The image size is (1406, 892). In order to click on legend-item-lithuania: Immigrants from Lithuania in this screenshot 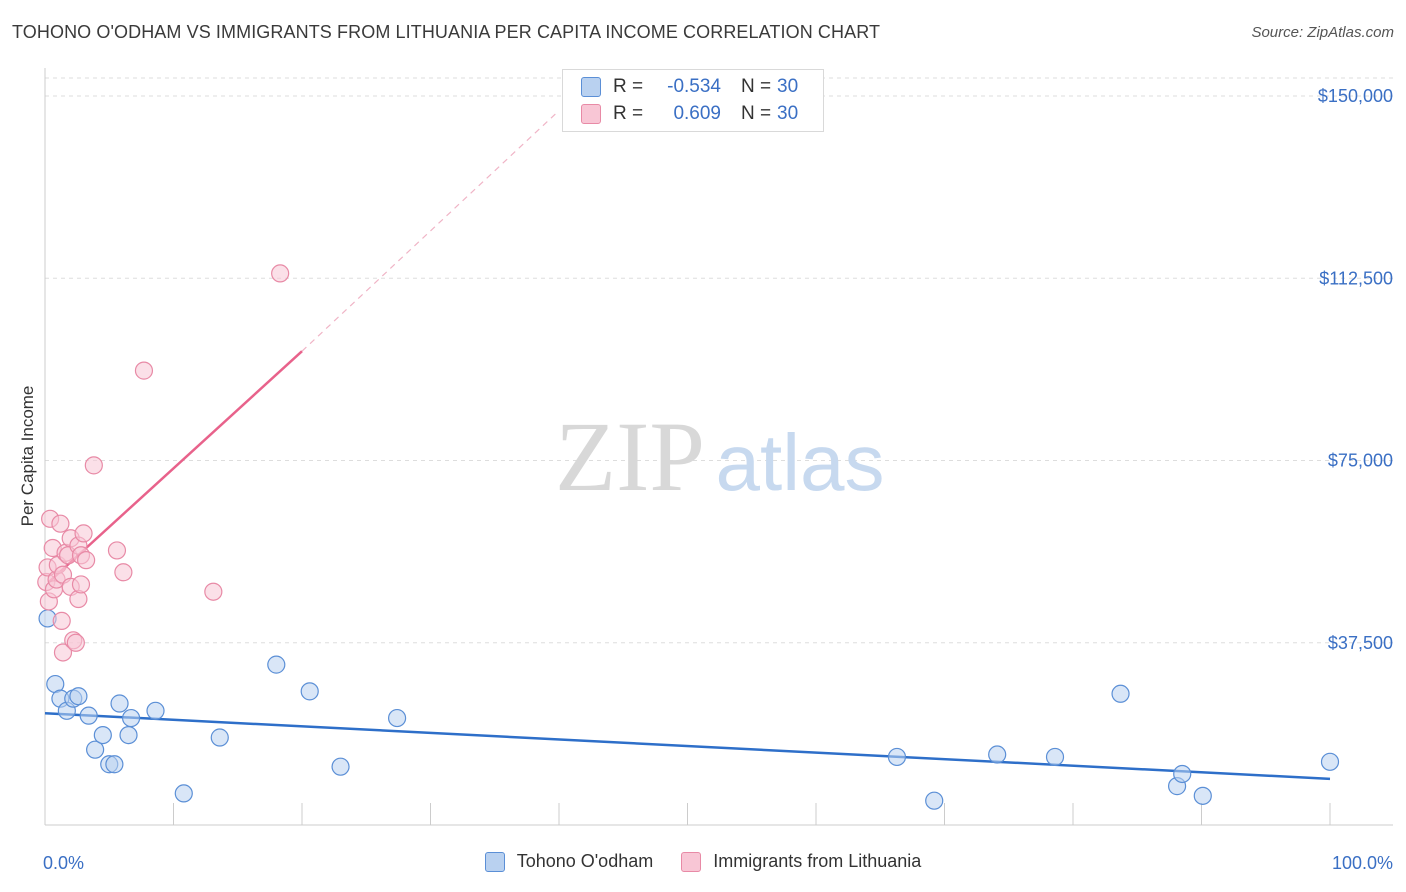, I will do `click(801, 861)`.